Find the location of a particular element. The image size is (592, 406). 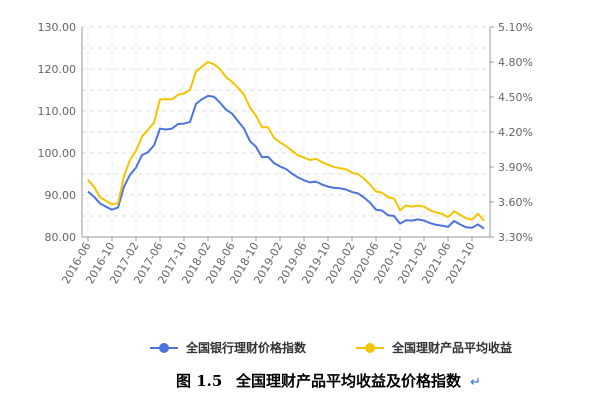

left-tick-label: 80.00 is located at coordinates (61, 237).